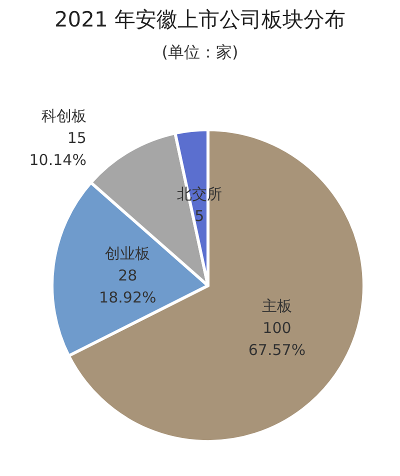 Image resolution: width=400 pixels, height=476 pixels. Describe the element at coordinates (277, 306) in the screenshot. I see `slice-label: 主板` at that location.